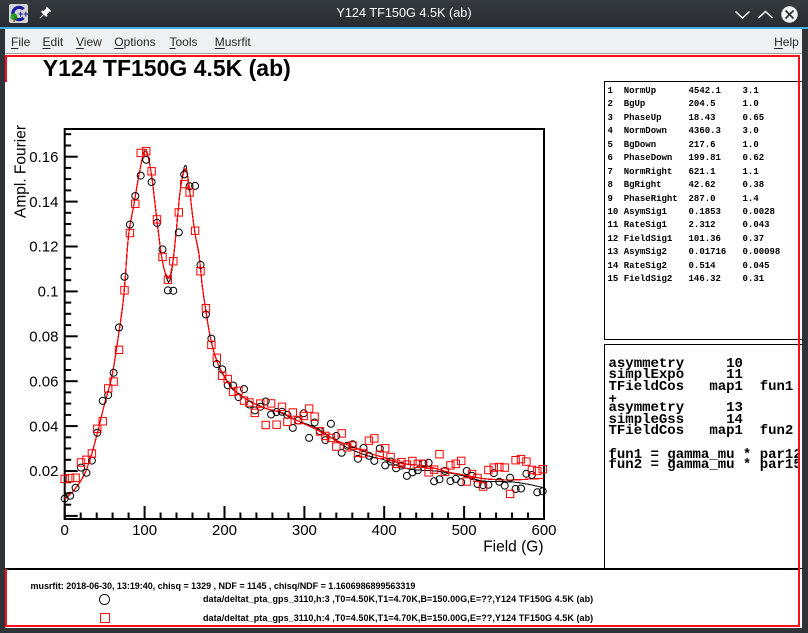  I want to click on svg-text: 0, so click(65, 530).